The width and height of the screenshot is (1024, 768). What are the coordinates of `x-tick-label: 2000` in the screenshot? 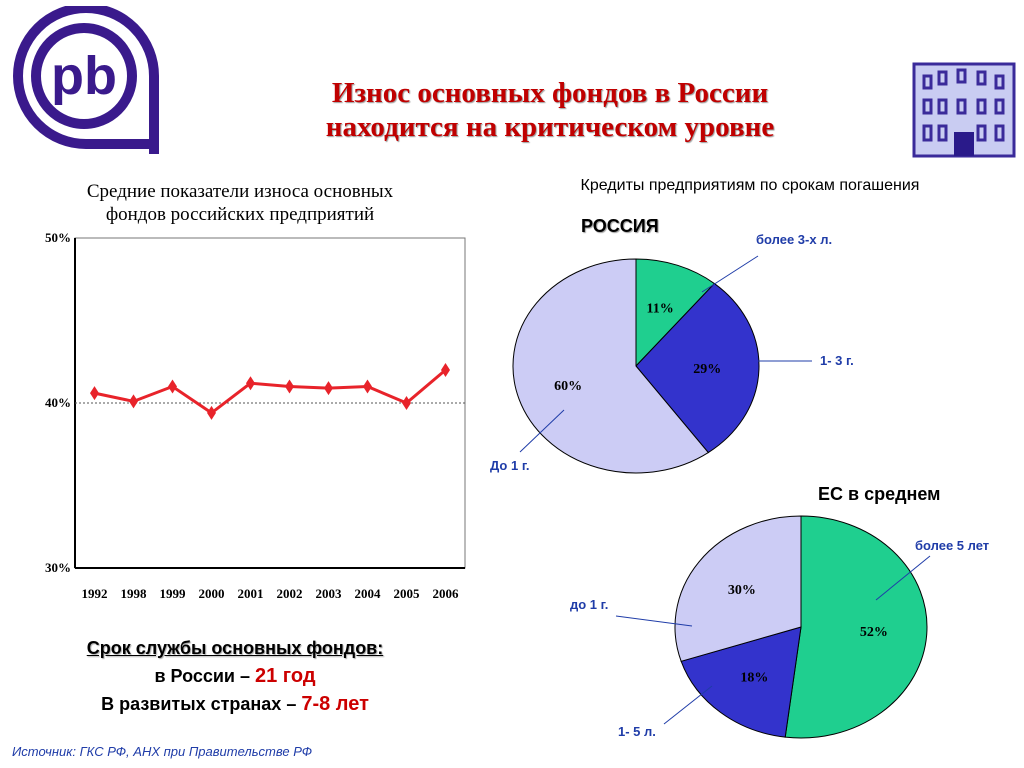 It's located at (212, 593).